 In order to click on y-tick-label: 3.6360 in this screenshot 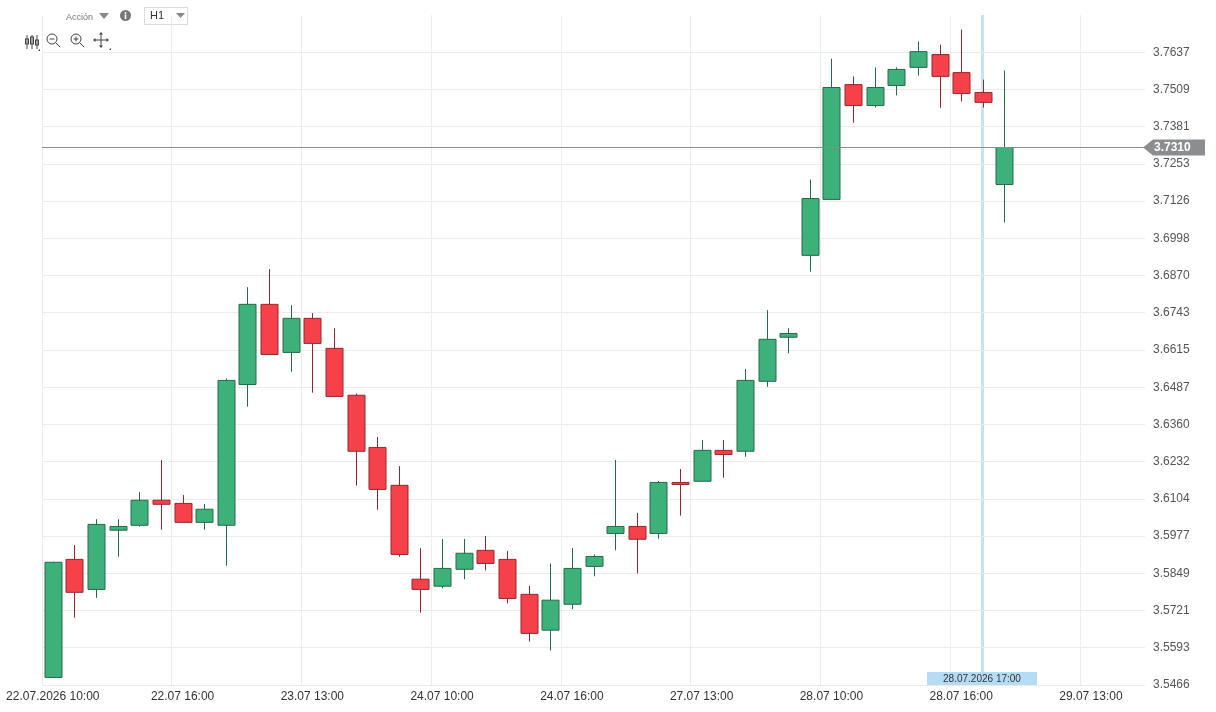, I will do `click(1172, 423)`.